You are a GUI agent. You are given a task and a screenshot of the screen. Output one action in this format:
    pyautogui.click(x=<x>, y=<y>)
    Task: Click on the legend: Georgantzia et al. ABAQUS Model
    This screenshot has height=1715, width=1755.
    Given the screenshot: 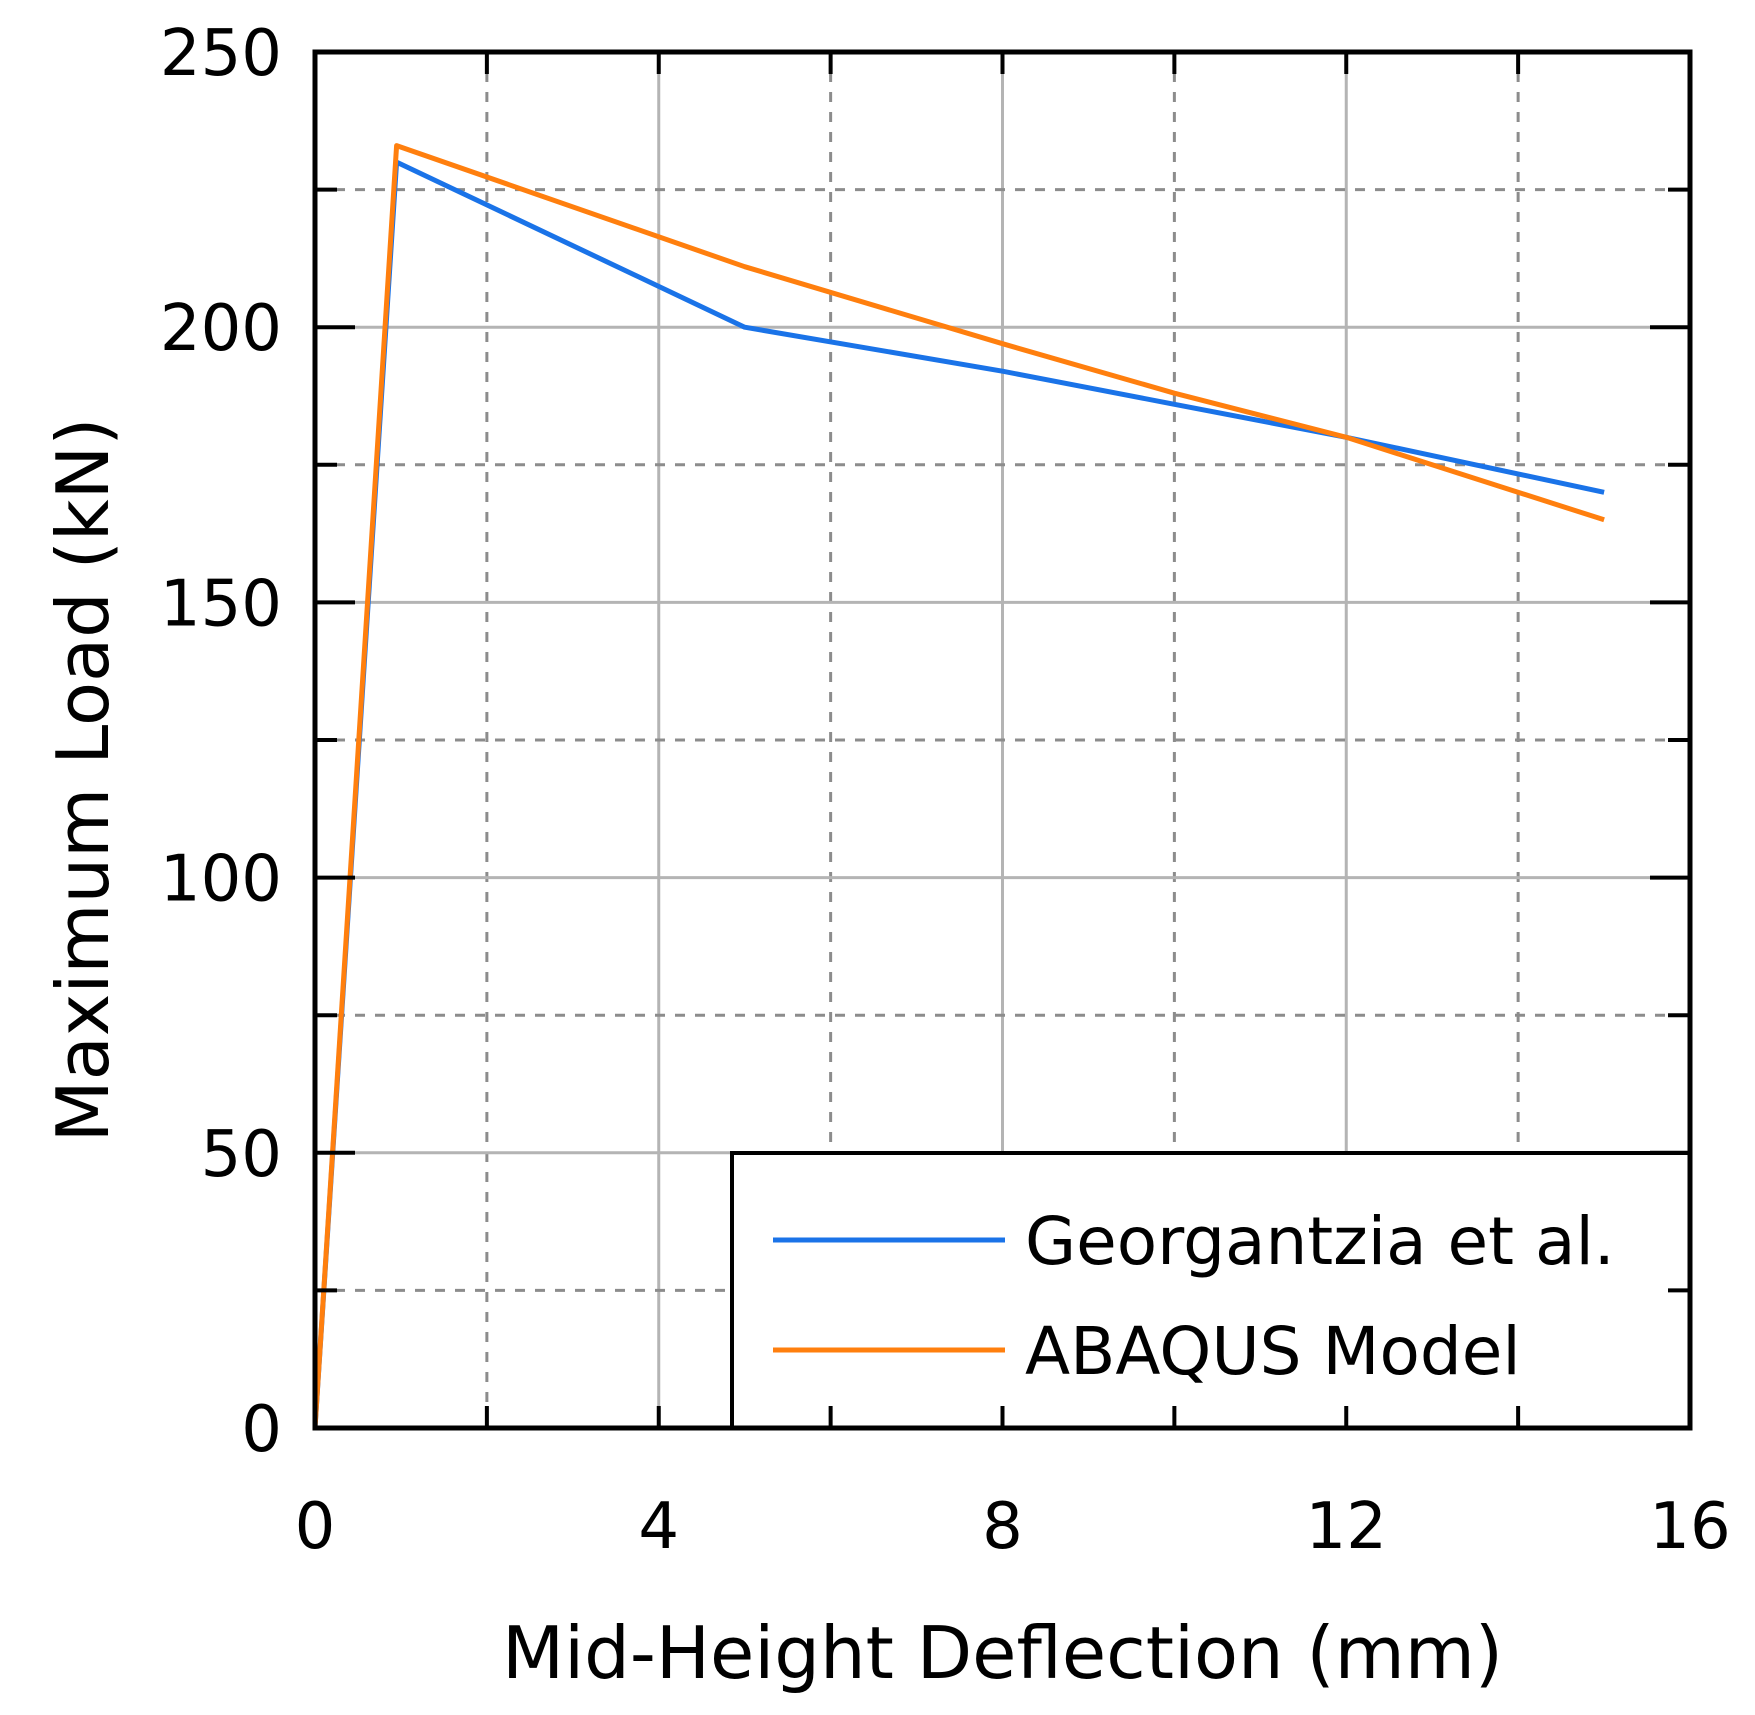 What is the action you would take?
    pyautogui.click(x=1211, y=1290)
    